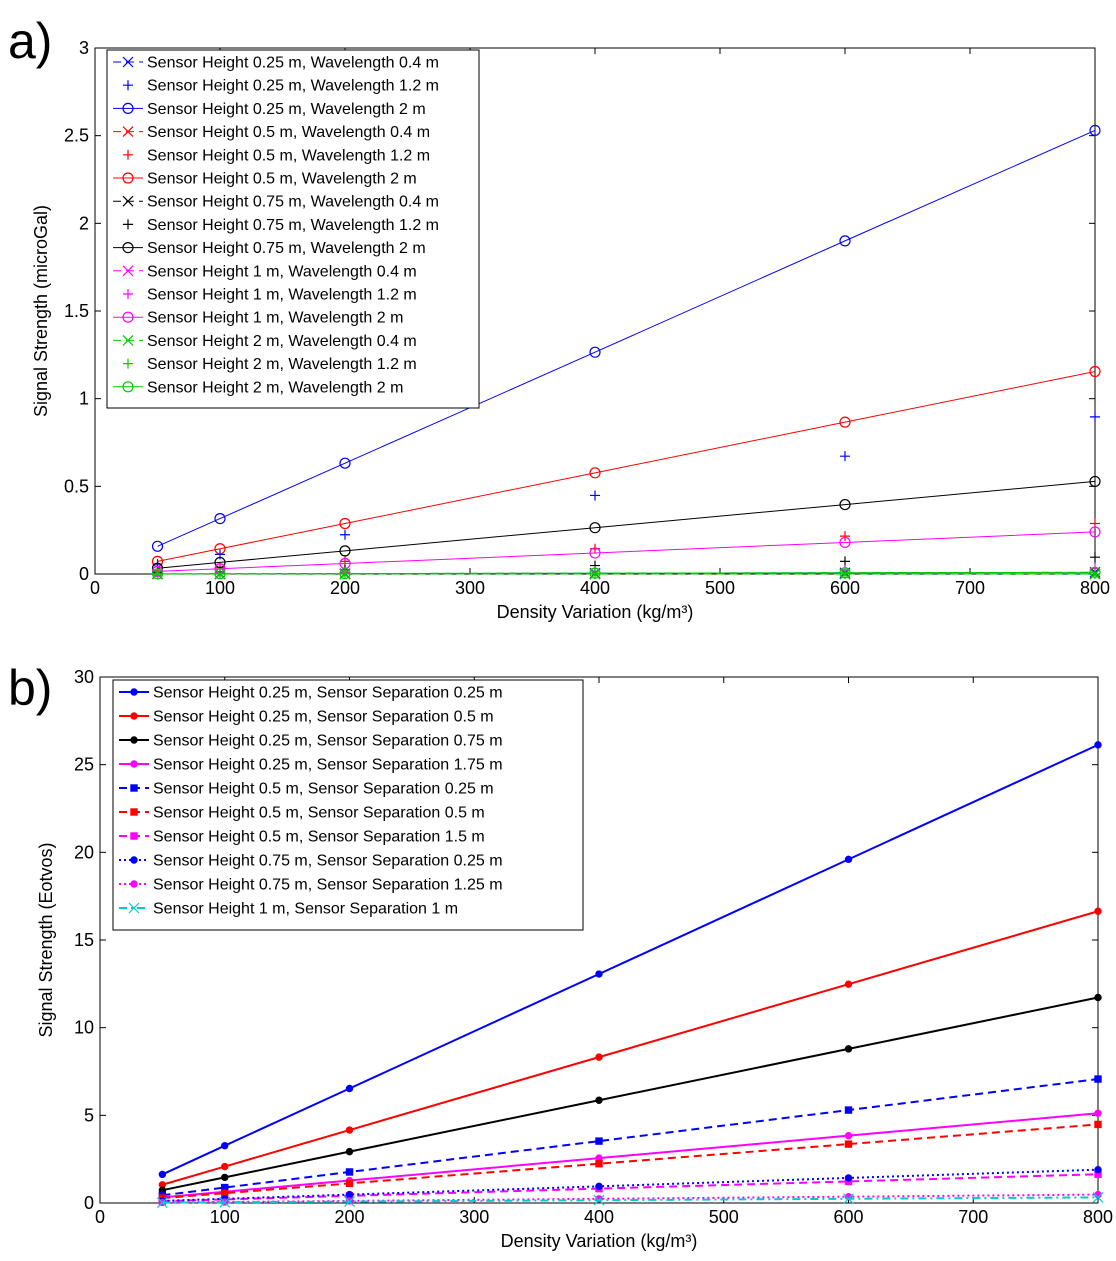 The image size is (1116, 1261). What do you see at coordinates (305, 909) in the screenshot?
I see `legend-label-b-9: Sensor Height 1 m, Sensor Separation 1 m` at bounding box center [305, 909].